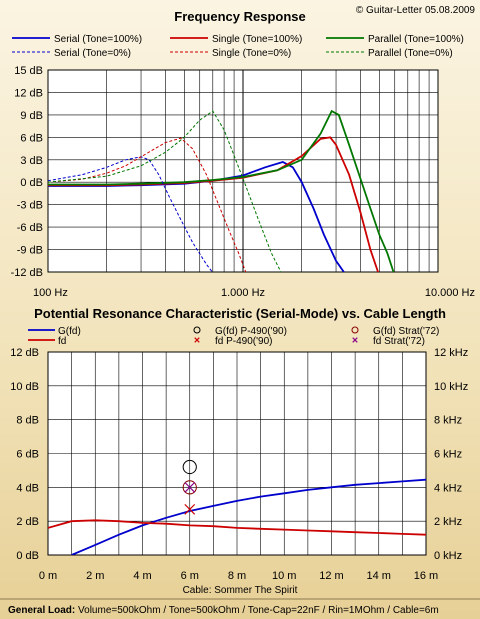 This screenshot has width=480, height=619. What do you see at coordinates (28, 71) in the screenshot?
I see `chart1-y-tick-label: 15 dB` at bounding box center [28, 71].